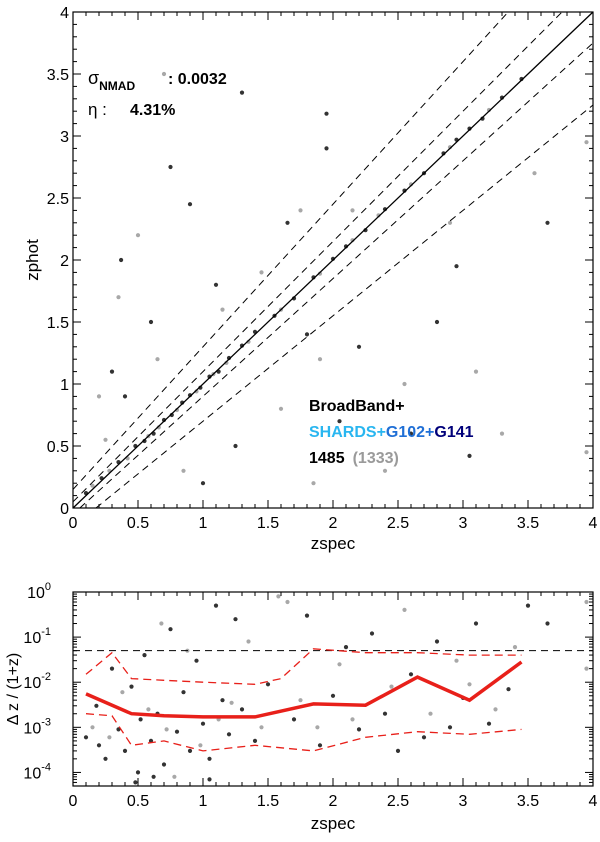 This screenshot has width=600, height=842. What do you see at coordinates (64, 13) in the screenshot?
I see `top-y-tick-label: 4` at bounding box center [64, 13].